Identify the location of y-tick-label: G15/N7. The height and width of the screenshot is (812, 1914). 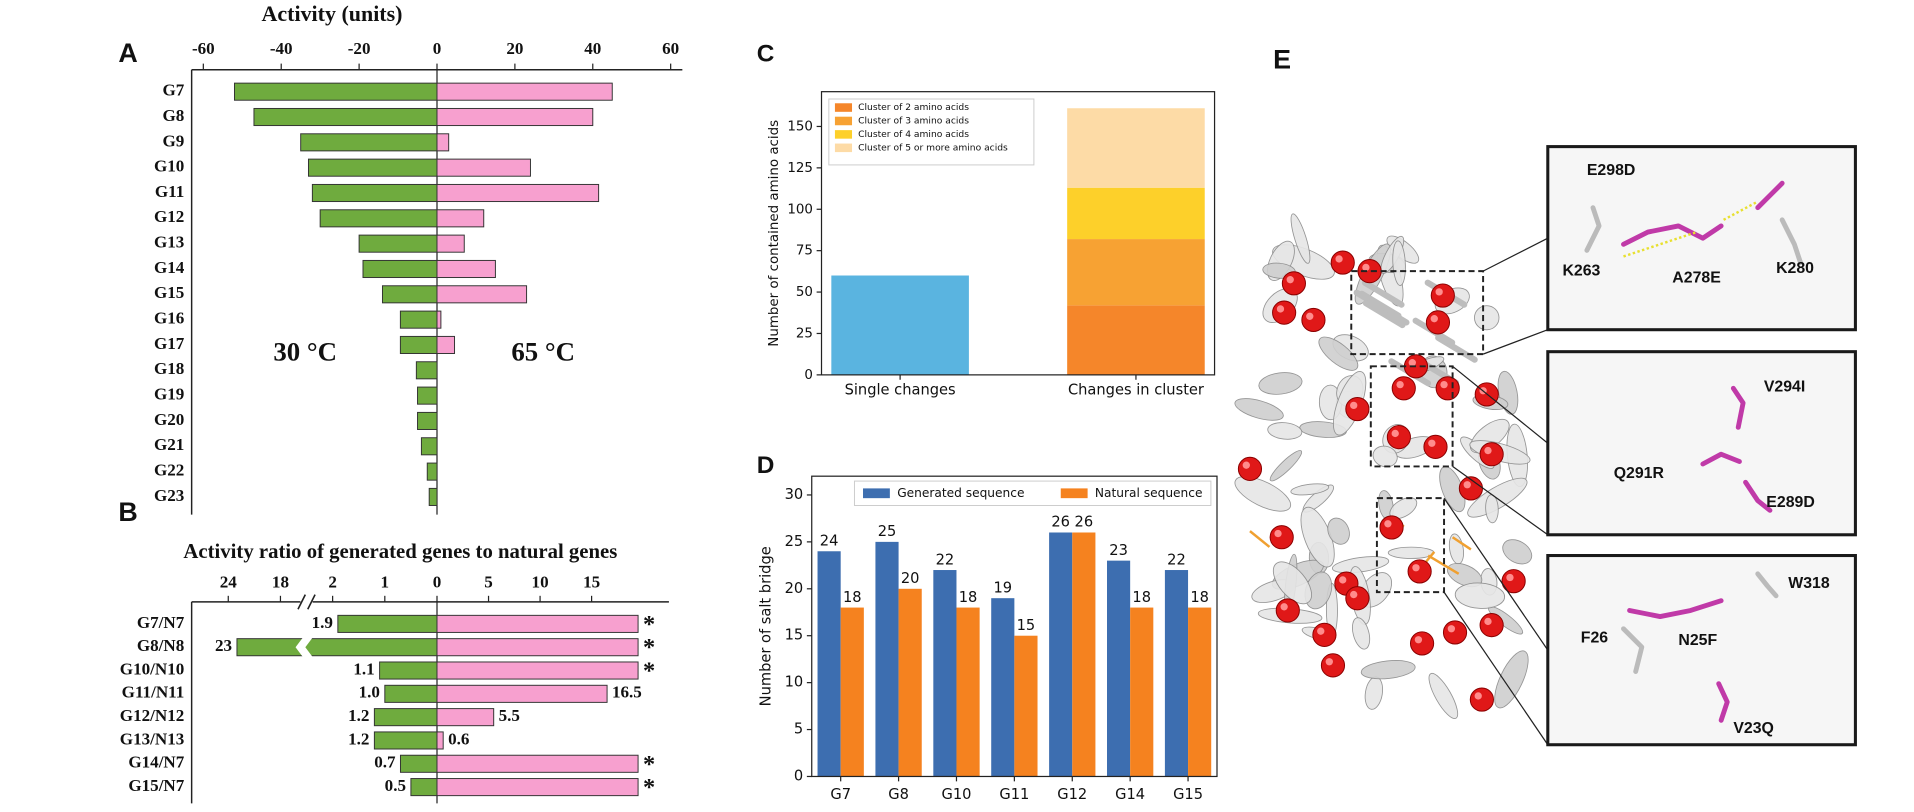
(156, 785).